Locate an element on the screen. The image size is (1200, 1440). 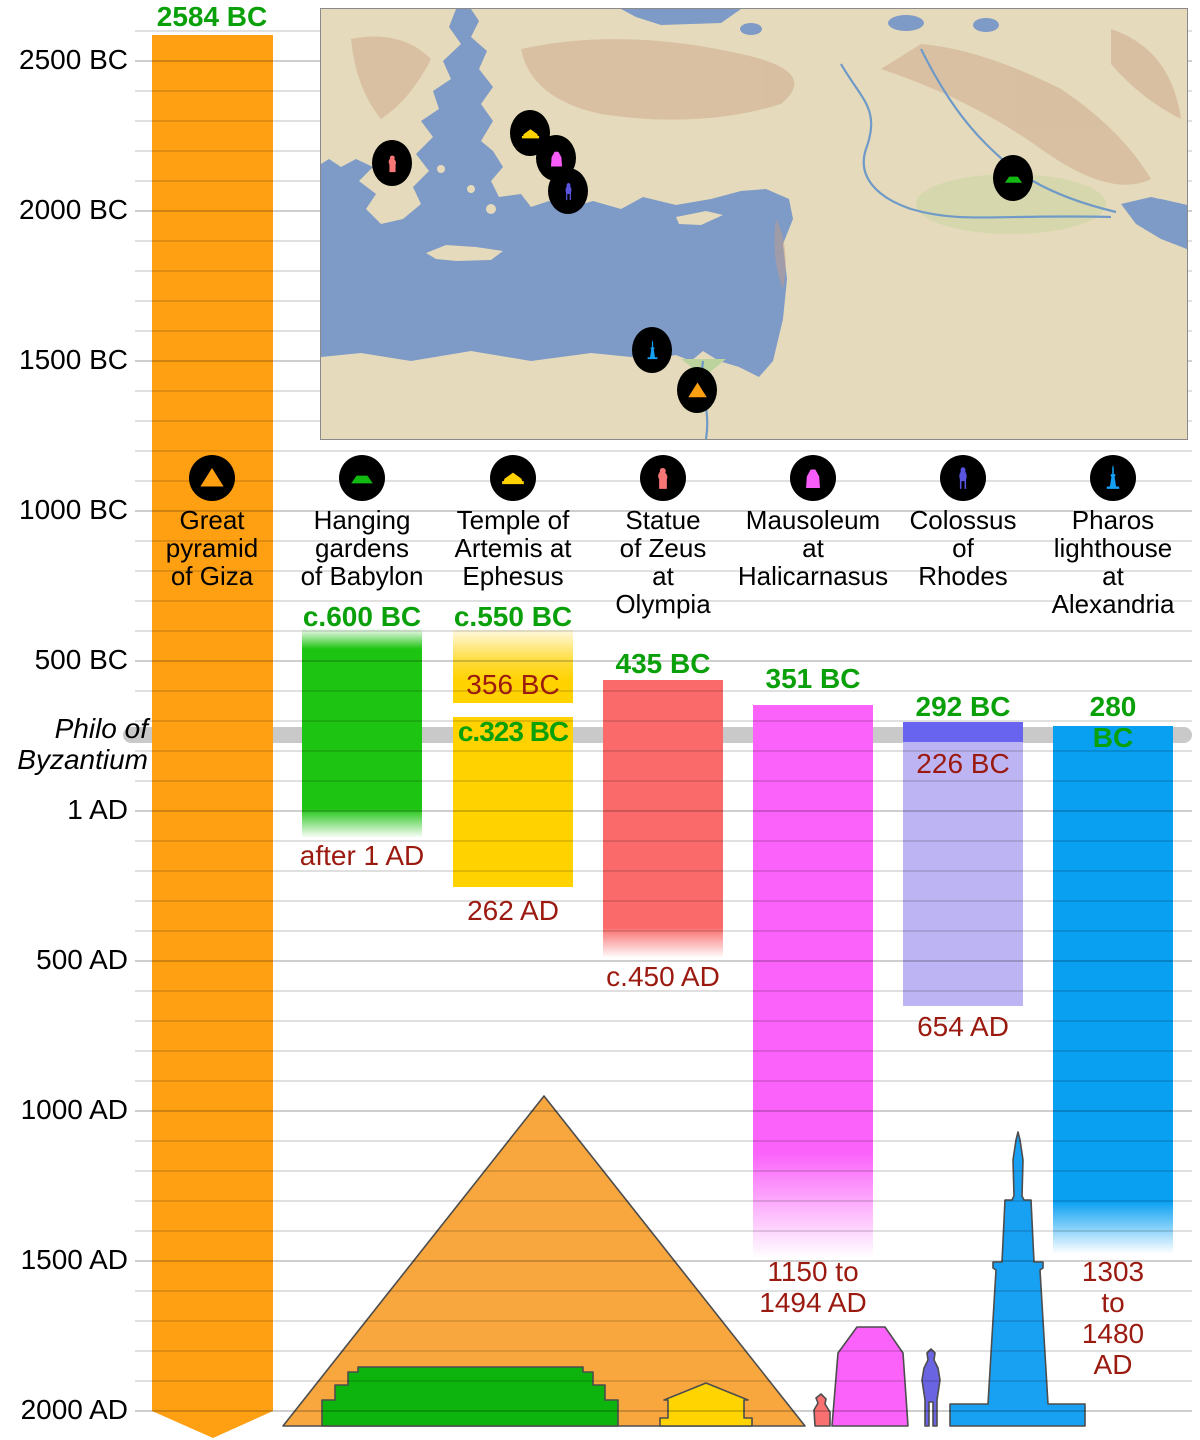
bar-great-pyramid-arrow-tip is located at coordinates (212, 1424).